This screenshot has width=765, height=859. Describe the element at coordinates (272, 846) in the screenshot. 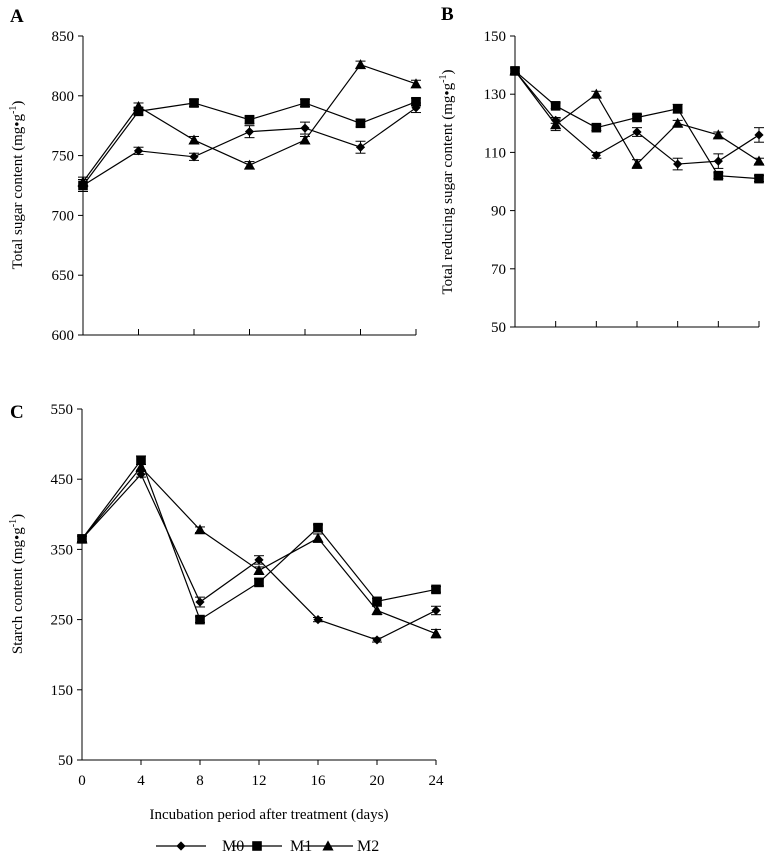

I see `legend-entry-m1: M1` at that location.